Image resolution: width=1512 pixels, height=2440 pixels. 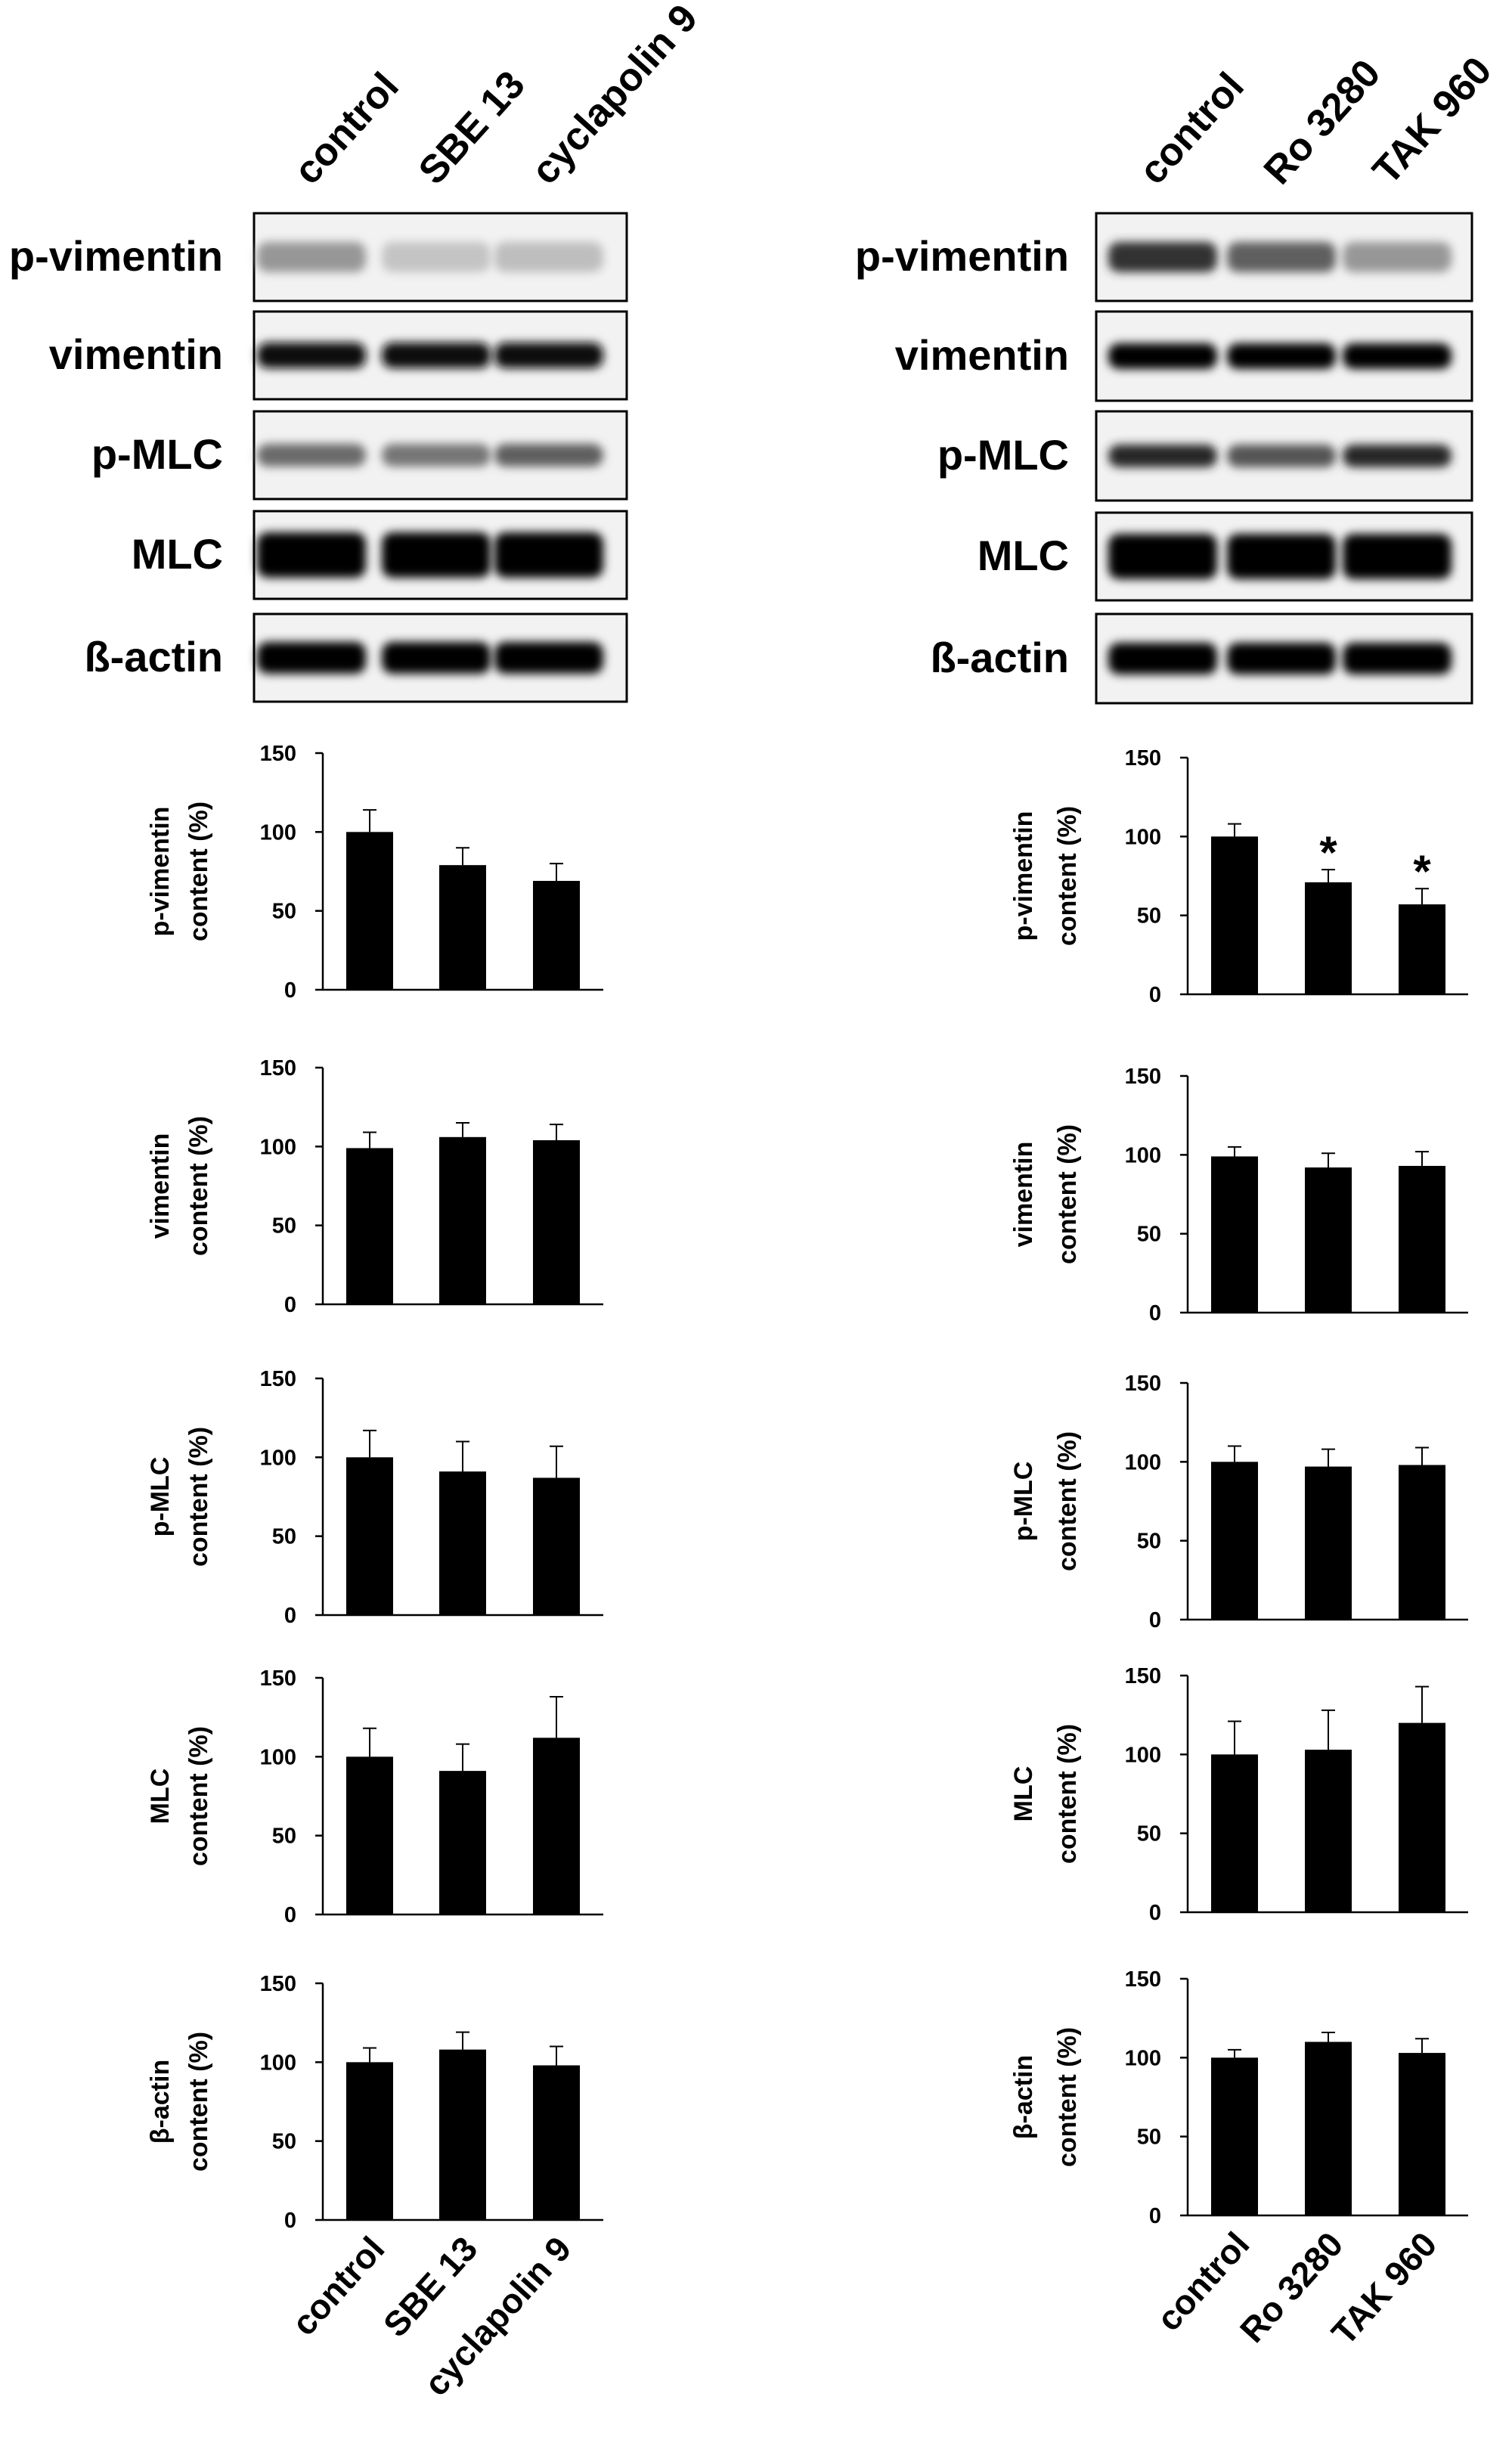 What do you see at coordinates (160, 1797) in the screenshot?
I see `y-axis-label: MLC` at bounding box center [160, 1797].